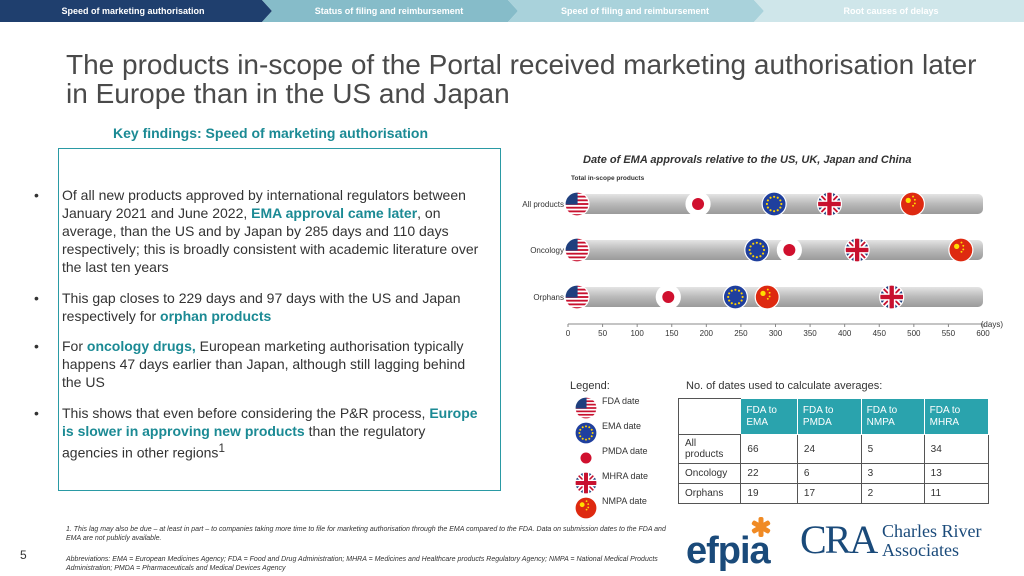 Image resolution: width=1024 pixels, height=576 pixels. Describe the element at coordinates (610, 508) in the screenshot. I see `legend-item: NMPA date` at that location.